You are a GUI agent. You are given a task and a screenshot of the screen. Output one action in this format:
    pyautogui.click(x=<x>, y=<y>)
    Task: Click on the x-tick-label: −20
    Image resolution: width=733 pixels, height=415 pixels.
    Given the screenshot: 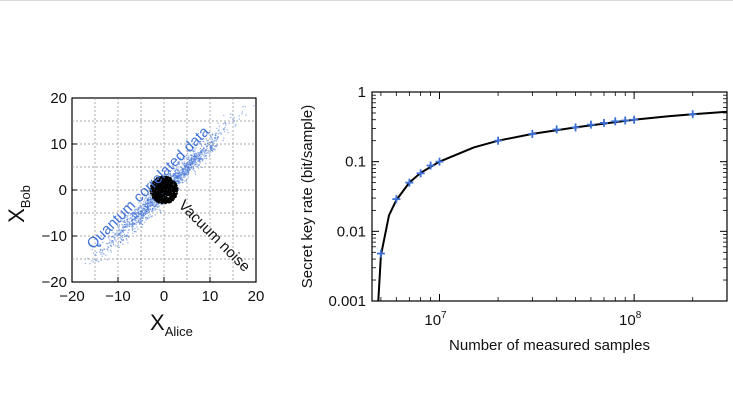 What is the action you would take?
    pyautogui.click(x=71, y=296)
    